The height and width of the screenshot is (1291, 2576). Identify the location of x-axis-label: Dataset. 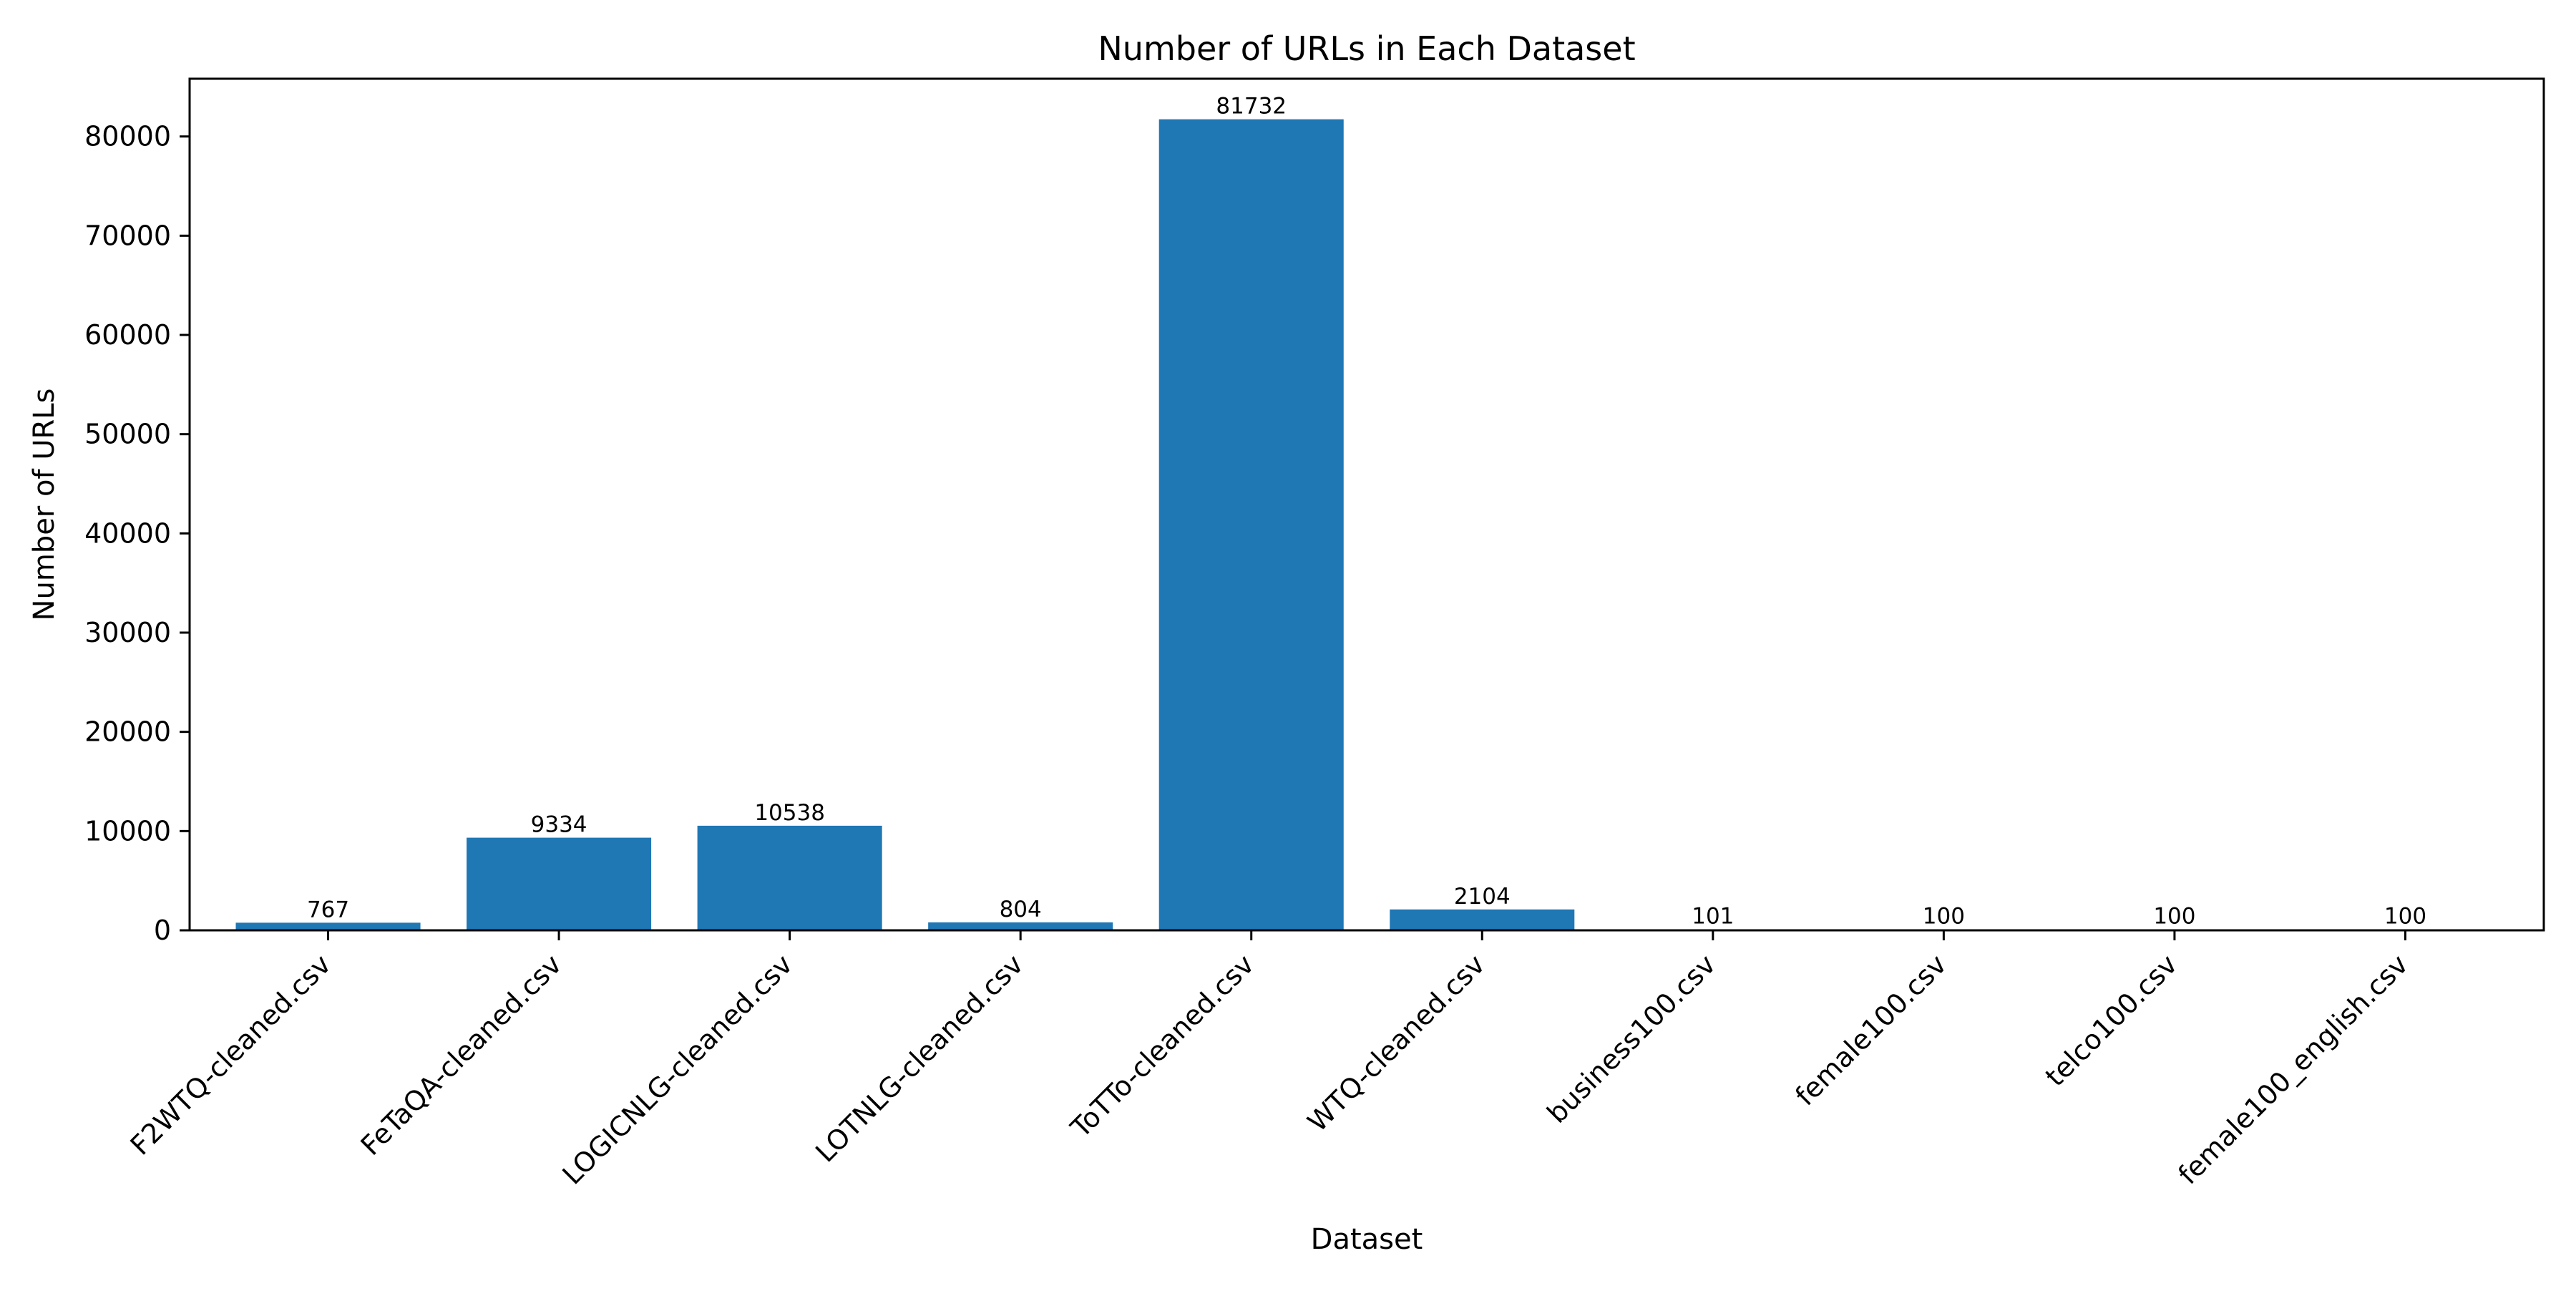
(1367, 1239).